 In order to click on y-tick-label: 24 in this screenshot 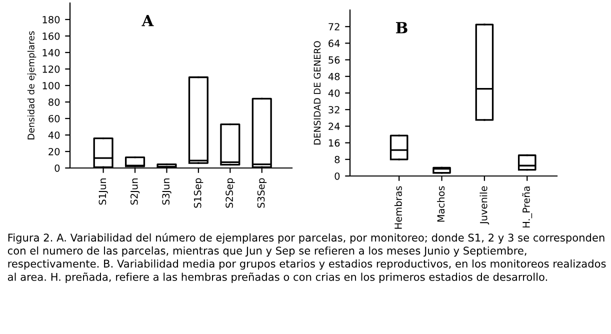, I will do `click(334, 126)`.